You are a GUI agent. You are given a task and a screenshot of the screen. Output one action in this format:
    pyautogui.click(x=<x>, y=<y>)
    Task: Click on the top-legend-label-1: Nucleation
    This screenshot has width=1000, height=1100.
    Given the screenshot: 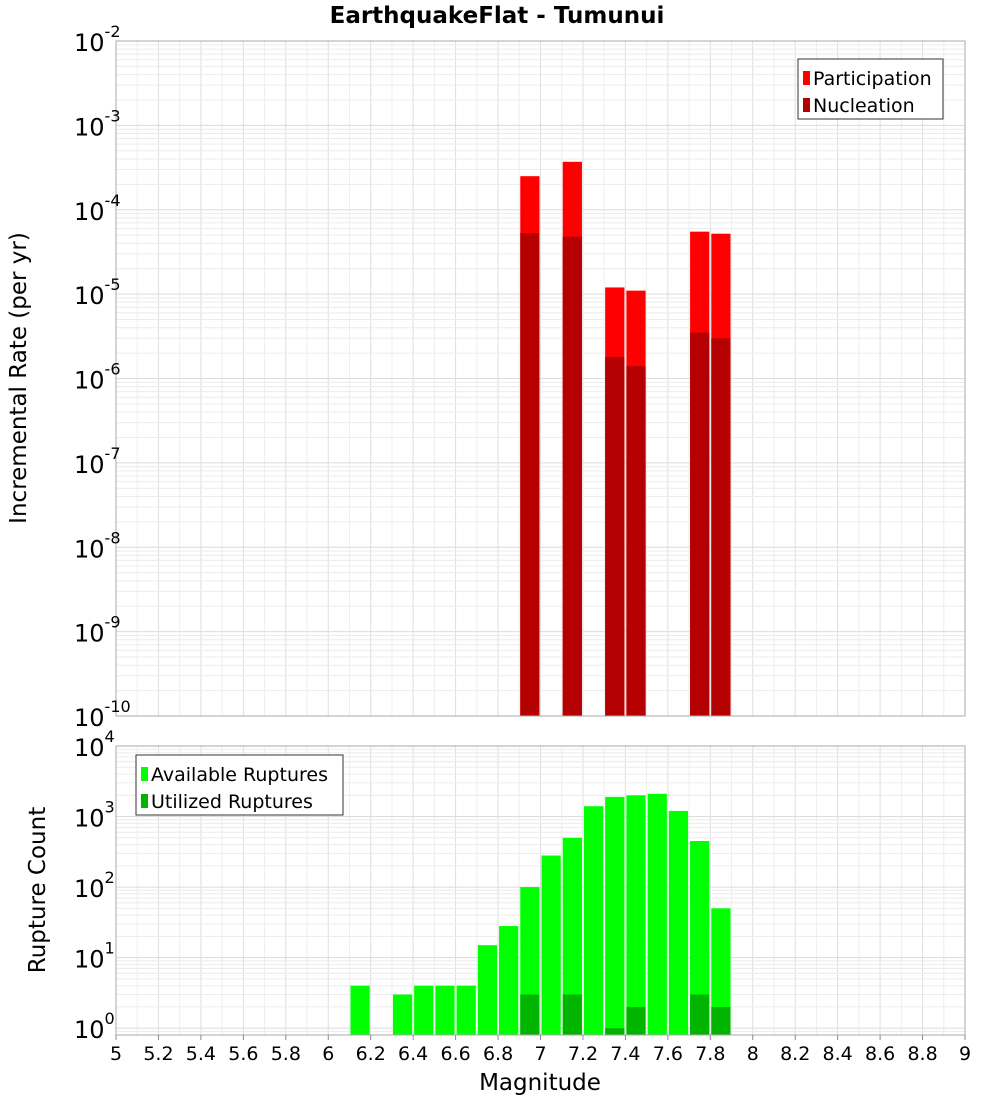 What is the action you would take?
    pyautogui.click(x=864, y=106)
    